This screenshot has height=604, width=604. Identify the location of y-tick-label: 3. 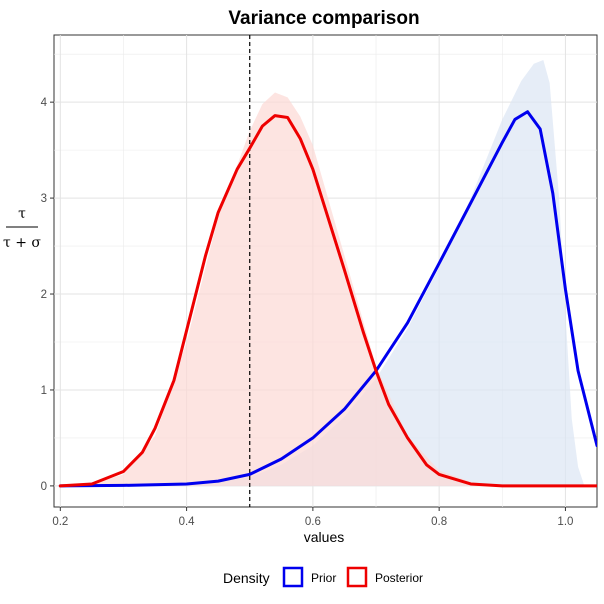
(44, 199).